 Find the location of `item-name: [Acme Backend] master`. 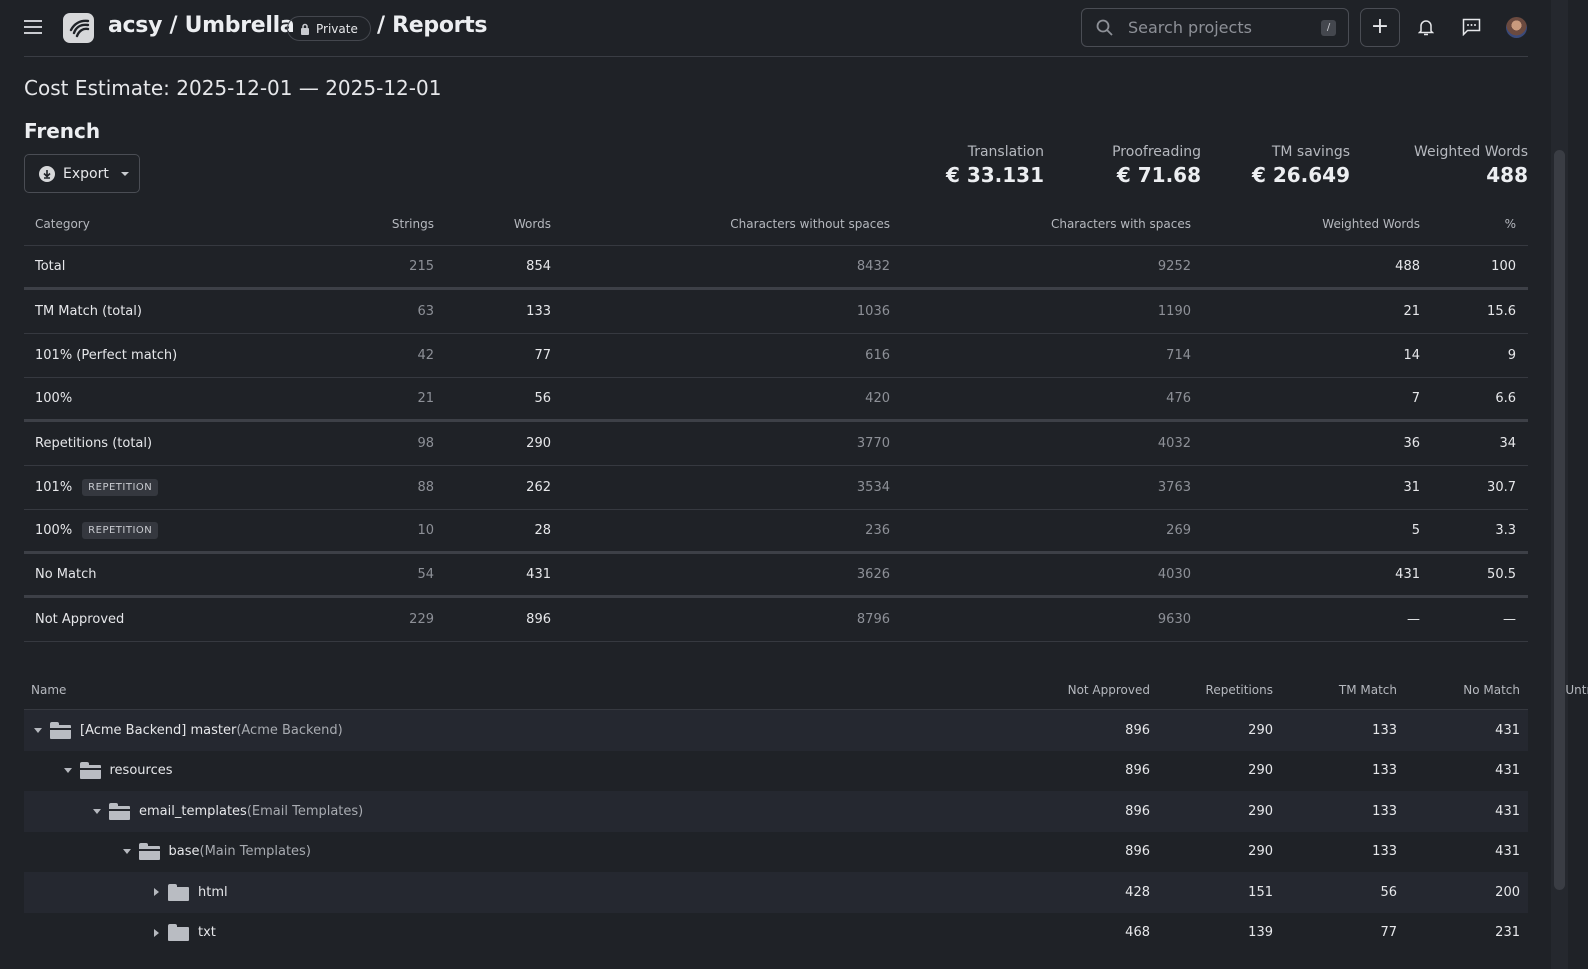

item-name: [Acme Backend] master is located at coordinates (158, 730).